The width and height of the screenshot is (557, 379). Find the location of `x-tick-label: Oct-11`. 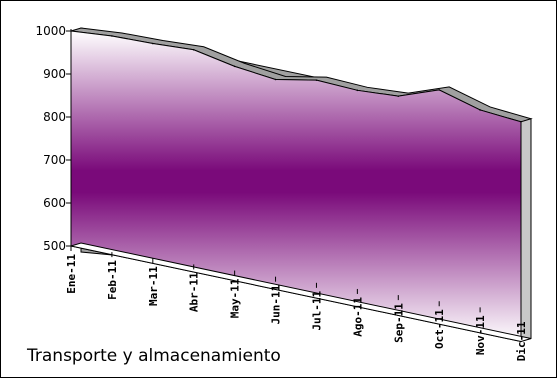

x-tick-label: Oct-11 is located at coordinates (439, 329).